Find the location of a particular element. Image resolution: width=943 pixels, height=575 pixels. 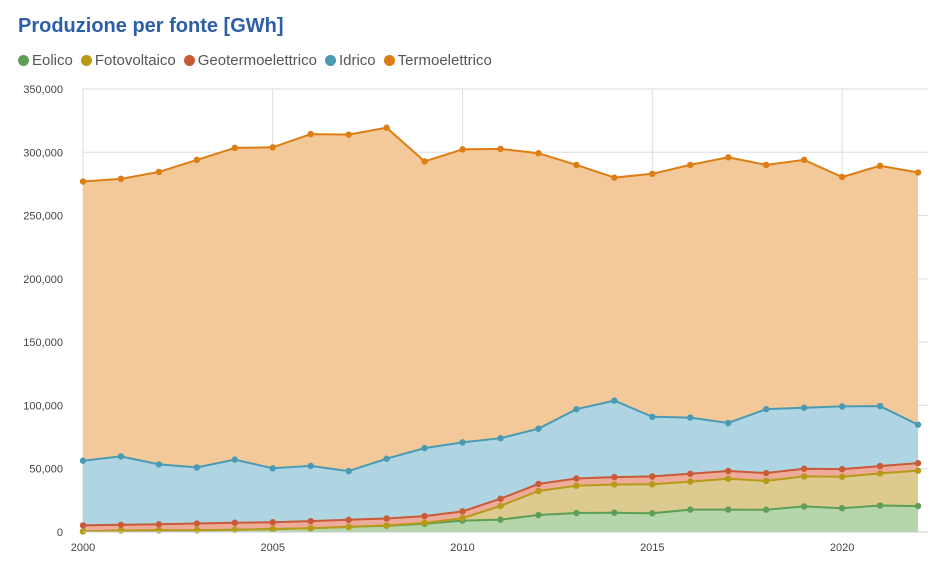

legend-label: Eolico is located at coordinates (52, 60).